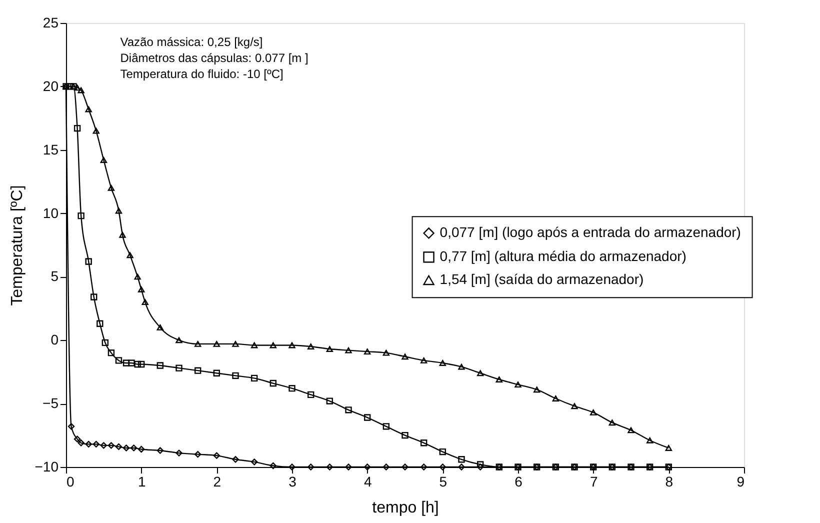  I want to click on x-tick-label: 2, so click(217, 482).